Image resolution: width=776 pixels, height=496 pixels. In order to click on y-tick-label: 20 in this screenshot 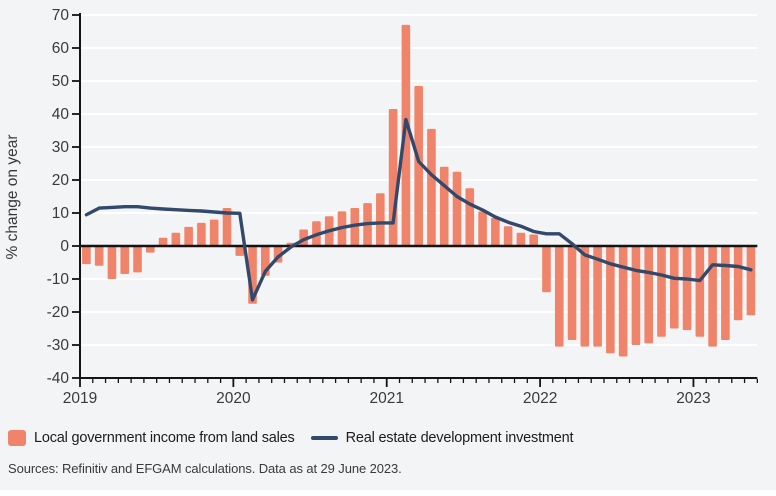, I will do `click(61, 180)`.